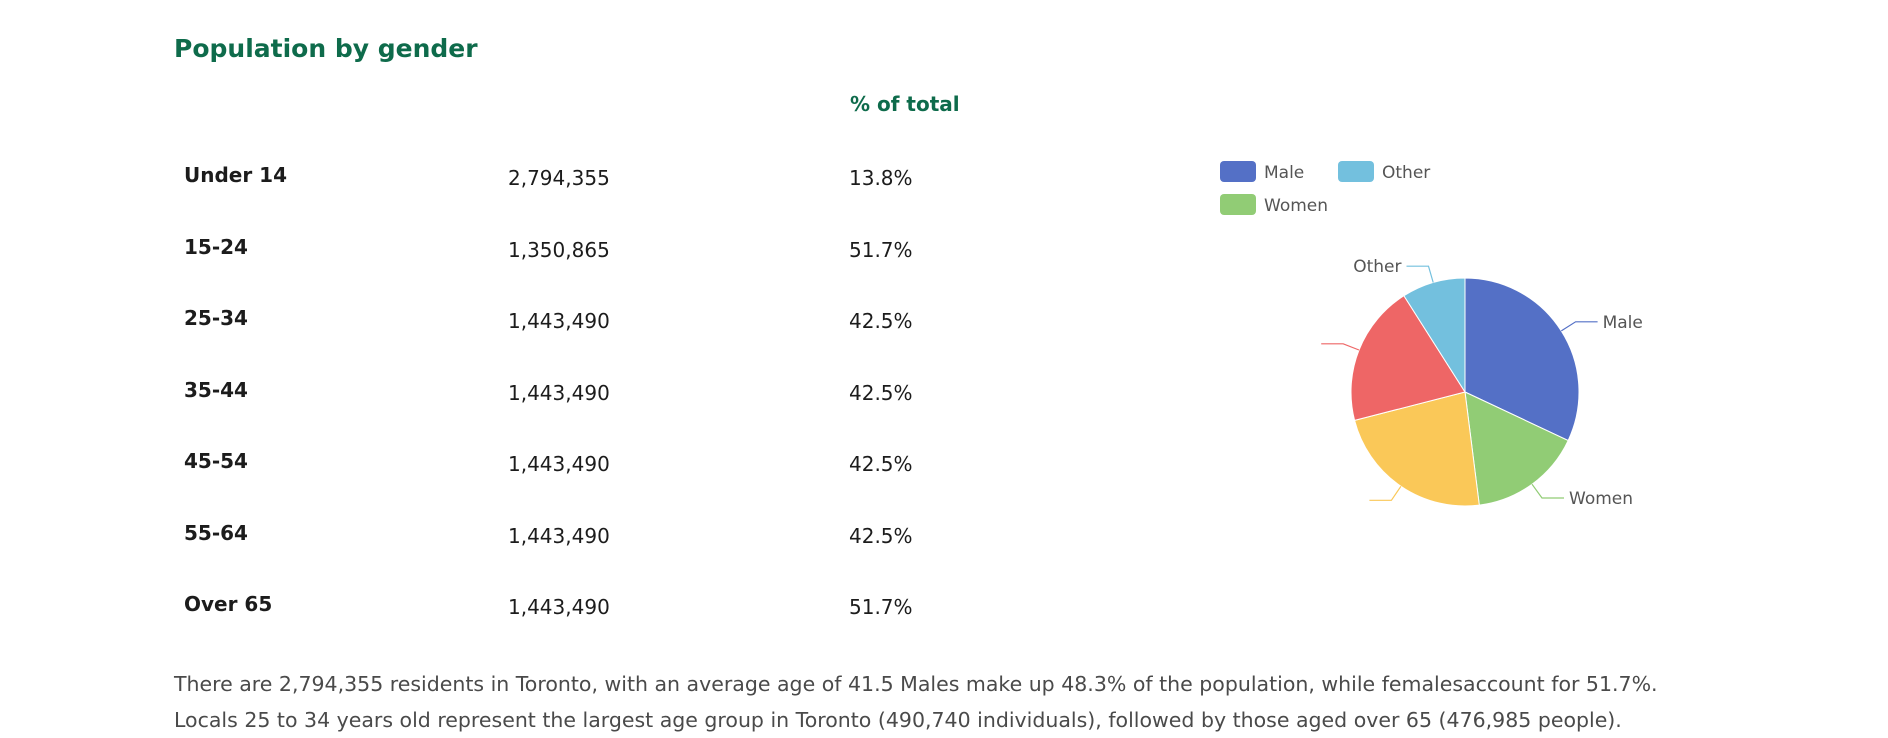  What do you see at coordinates (559, 178) in the screenshot?
I see `population-count: 2,794,355` at bounding box center [559, 178].